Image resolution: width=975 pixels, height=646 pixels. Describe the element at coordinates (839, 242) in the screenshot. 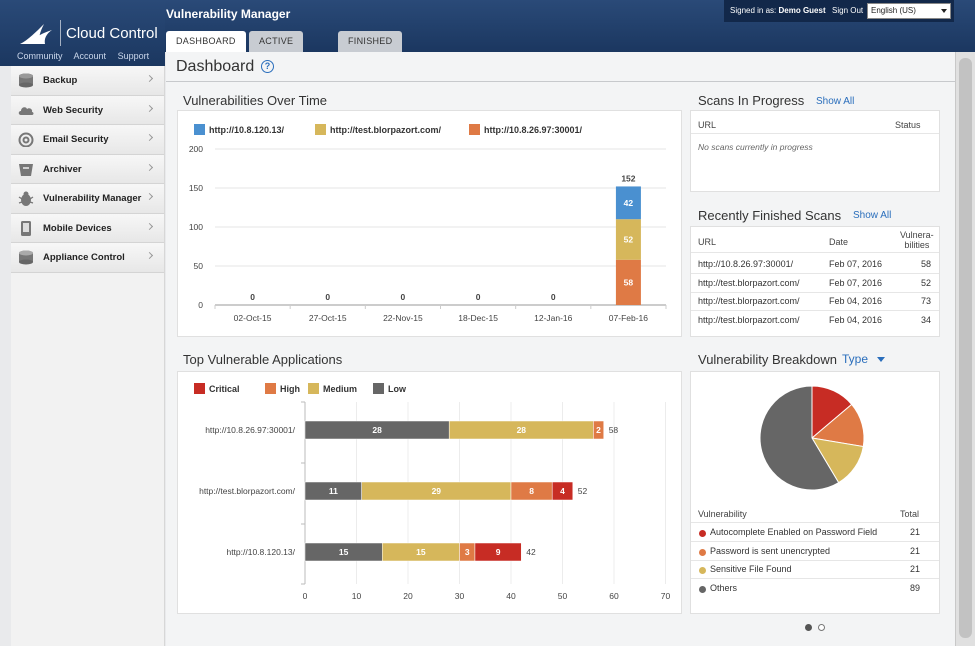

I see `col-date: Date` at that location.